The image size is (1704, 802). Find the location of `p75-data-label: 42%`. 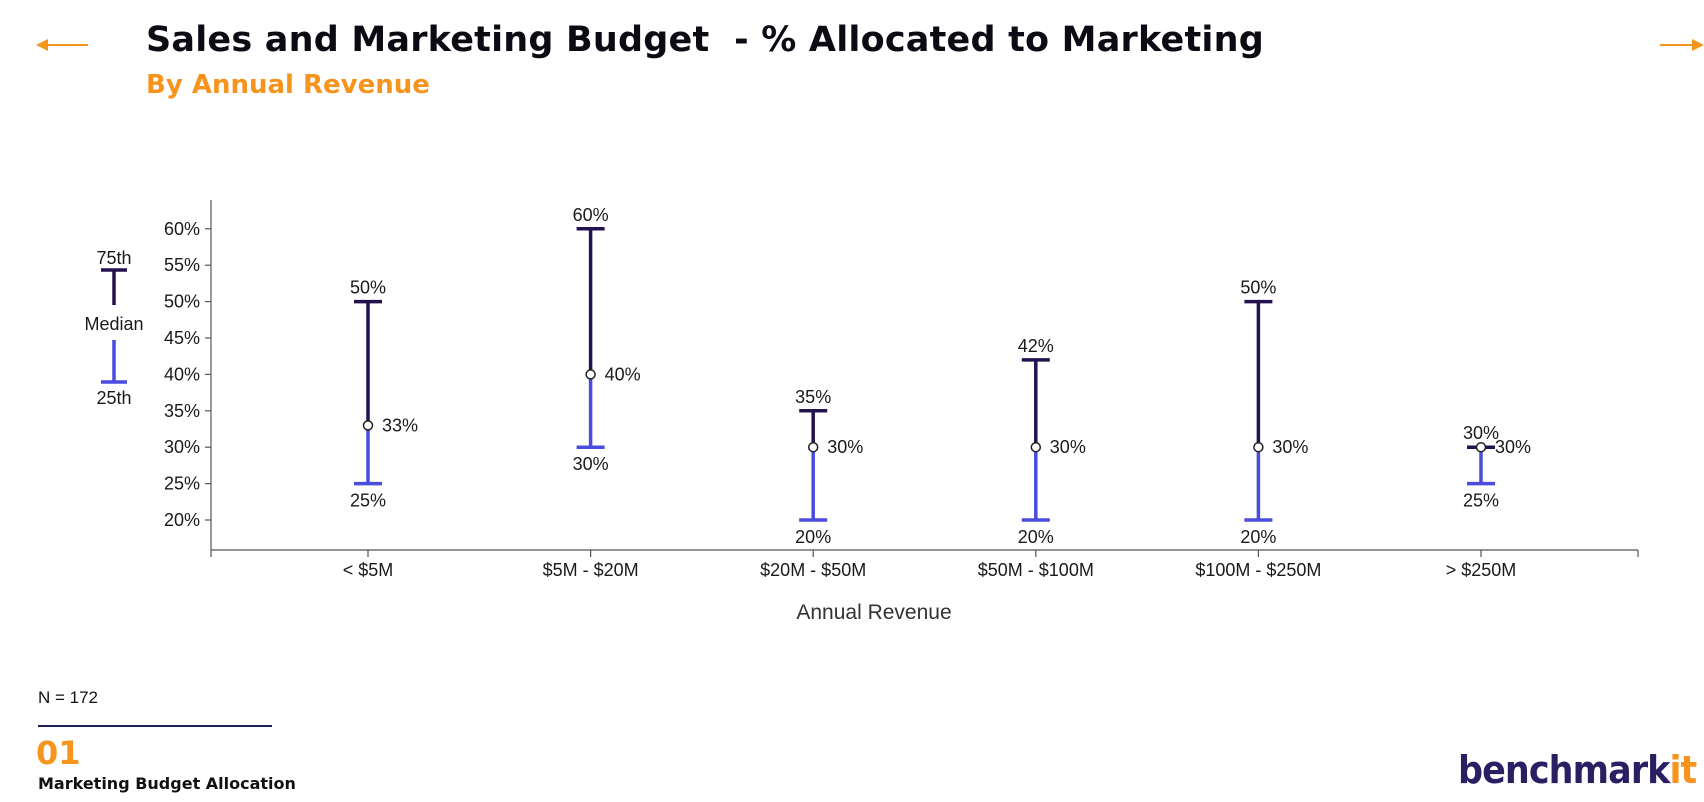

p75-data-label: 42% is located at coordinates (1036, 346).